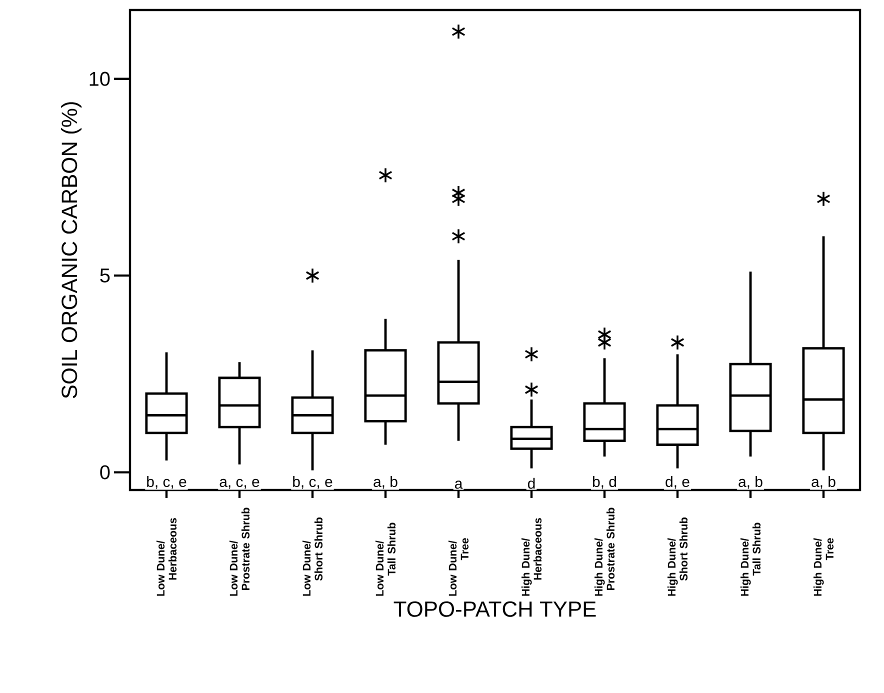 This screenshot has height=693, width=884. What do you see at coordinates (495, 609) in the screenshot?
I see `x-axis-title: TOPO-PATCH TYPE` at bounding box center [495, 609].